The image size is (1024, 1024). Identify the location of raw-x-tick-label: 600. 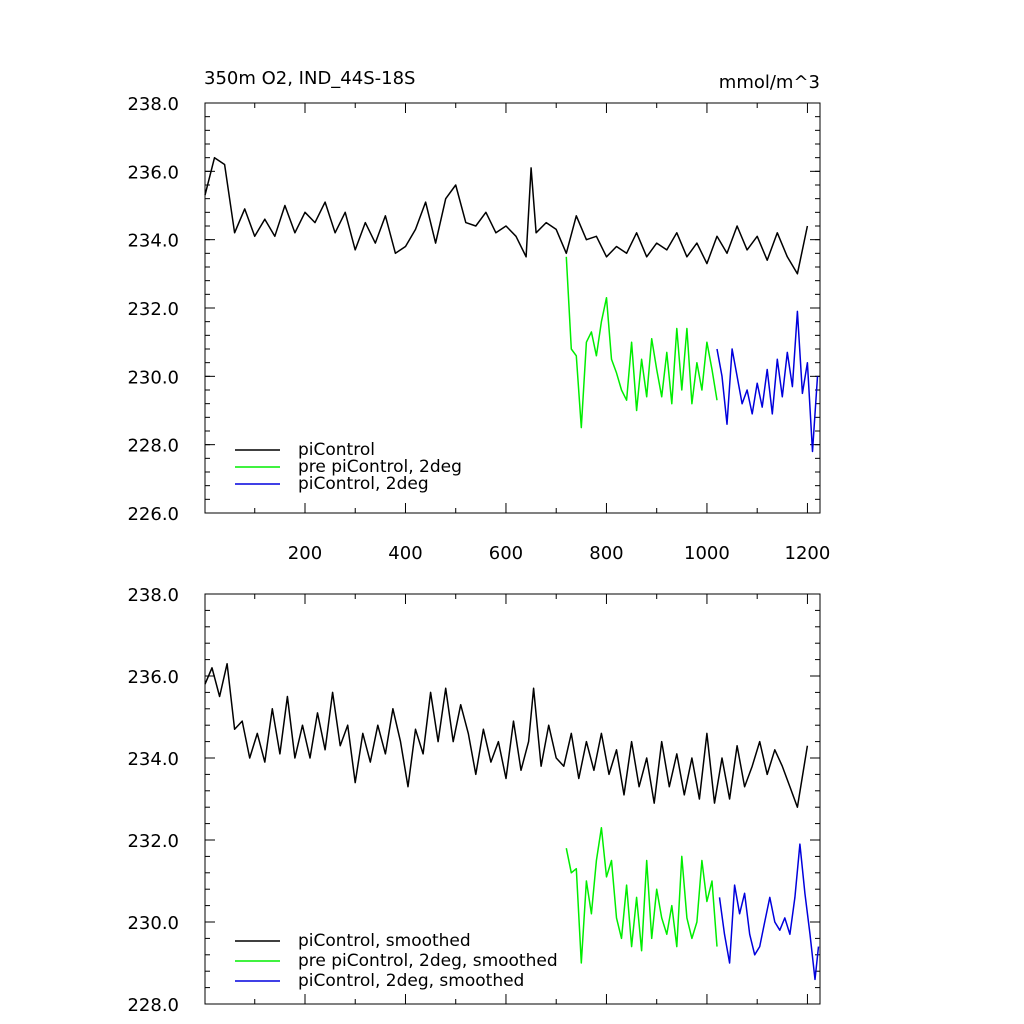
(506, 553).